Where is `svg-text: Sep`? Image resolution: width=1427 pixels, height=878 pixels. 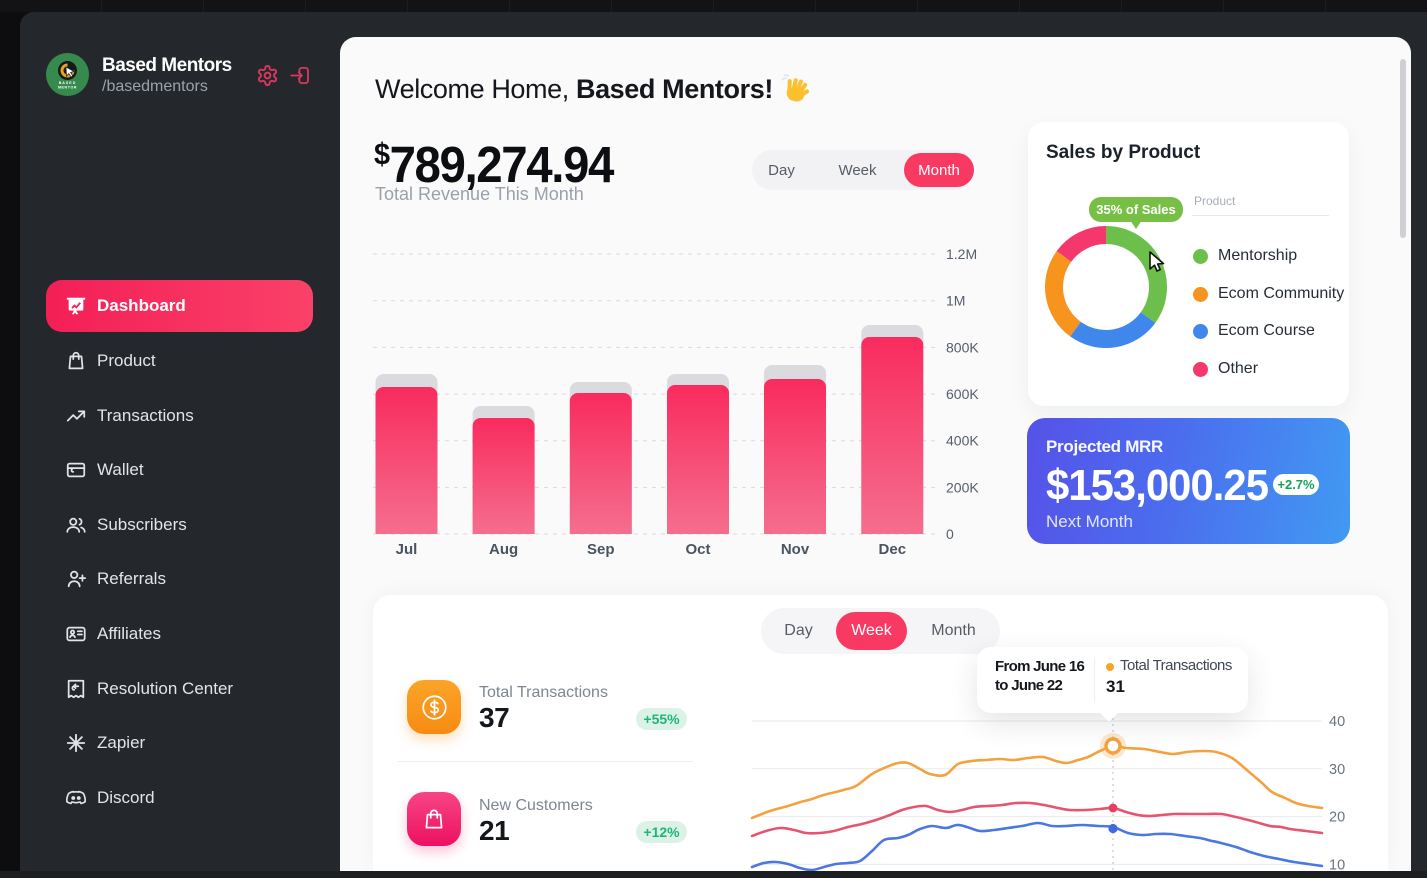 svg-text: Sep is located at coordinates (601, 549).